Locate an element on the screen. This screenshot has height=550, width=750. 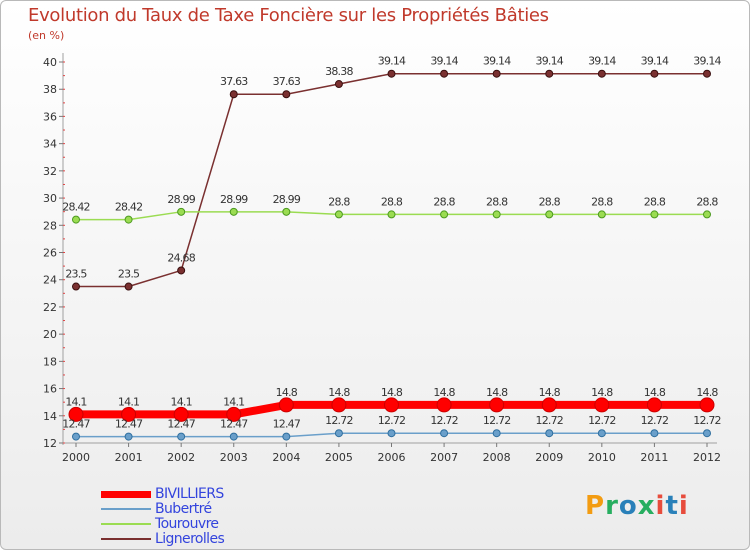
proxiti-logo: Proxiti is located at coordinates (637, 506).